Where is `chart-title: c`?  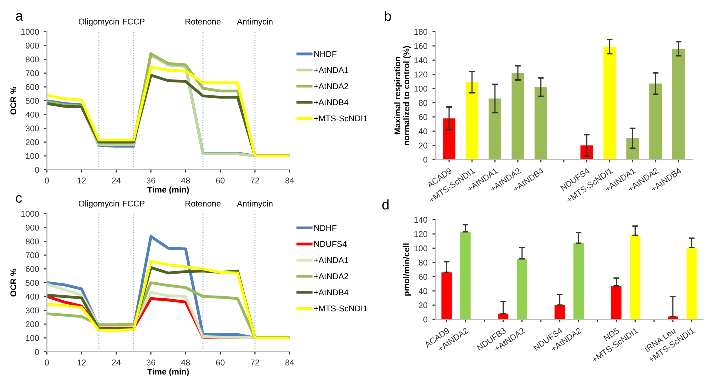
chart-title: c is located at coordinates (19, 199).